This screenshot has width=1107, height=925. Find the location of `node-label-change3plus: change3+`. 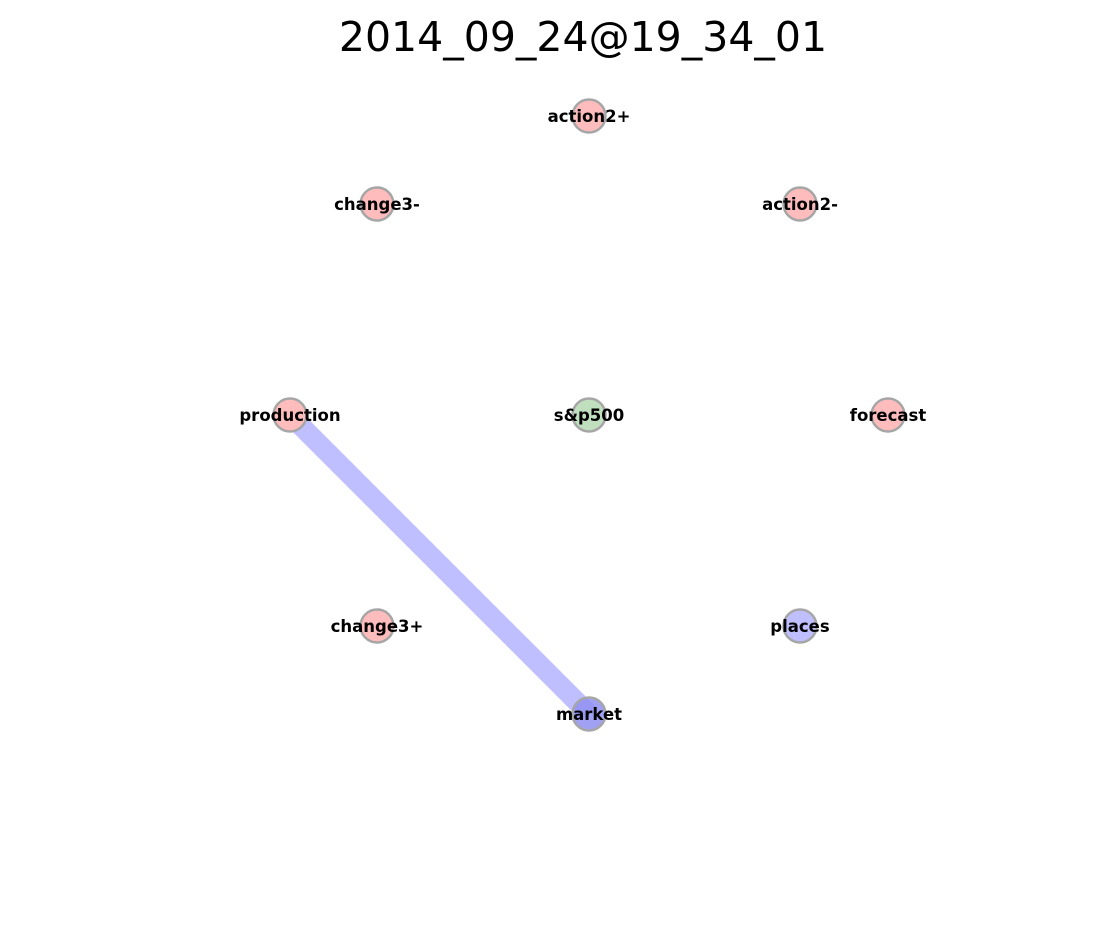

node-label-change3plus: change3+ is located at coordinates (377, 626).